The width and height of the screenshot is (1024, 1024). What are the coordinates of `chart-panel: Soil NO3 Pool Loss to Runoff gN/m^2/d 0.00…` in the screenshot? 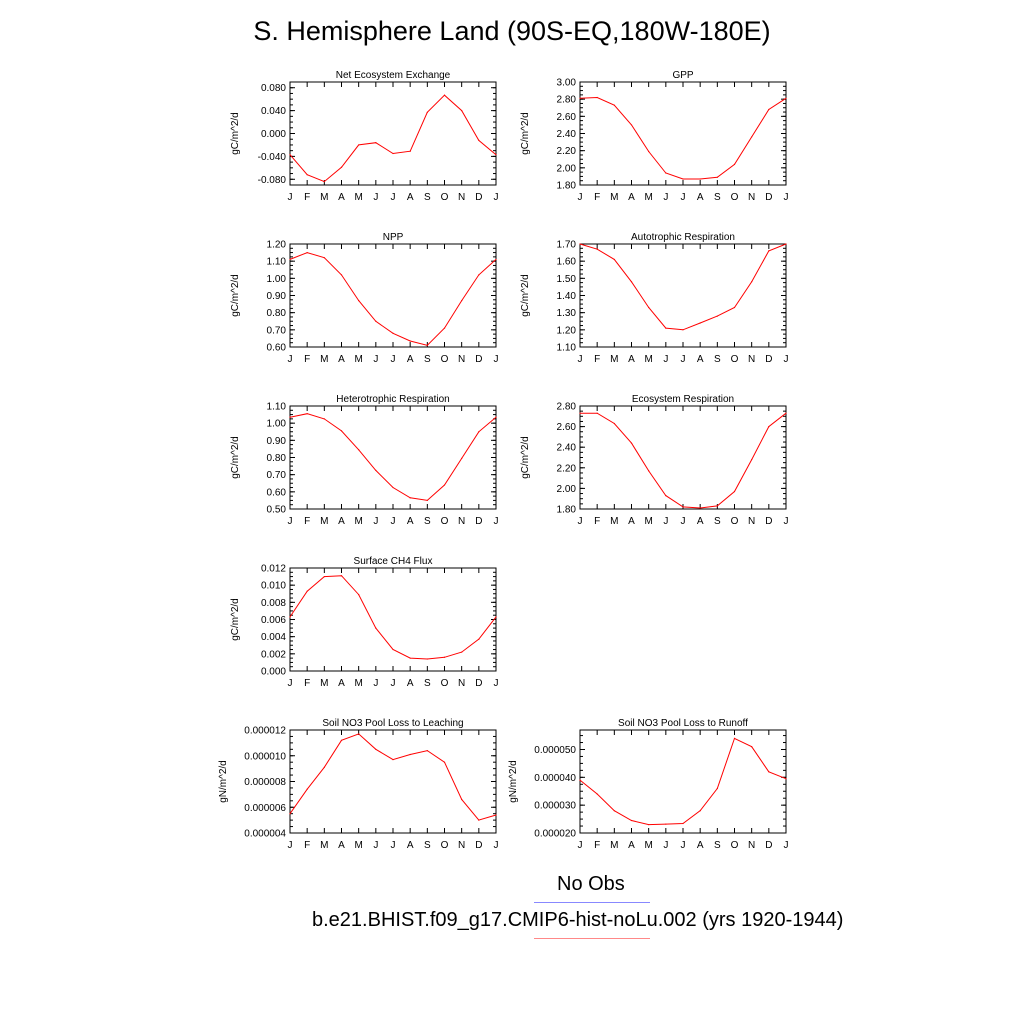 It's located at (648, 784).